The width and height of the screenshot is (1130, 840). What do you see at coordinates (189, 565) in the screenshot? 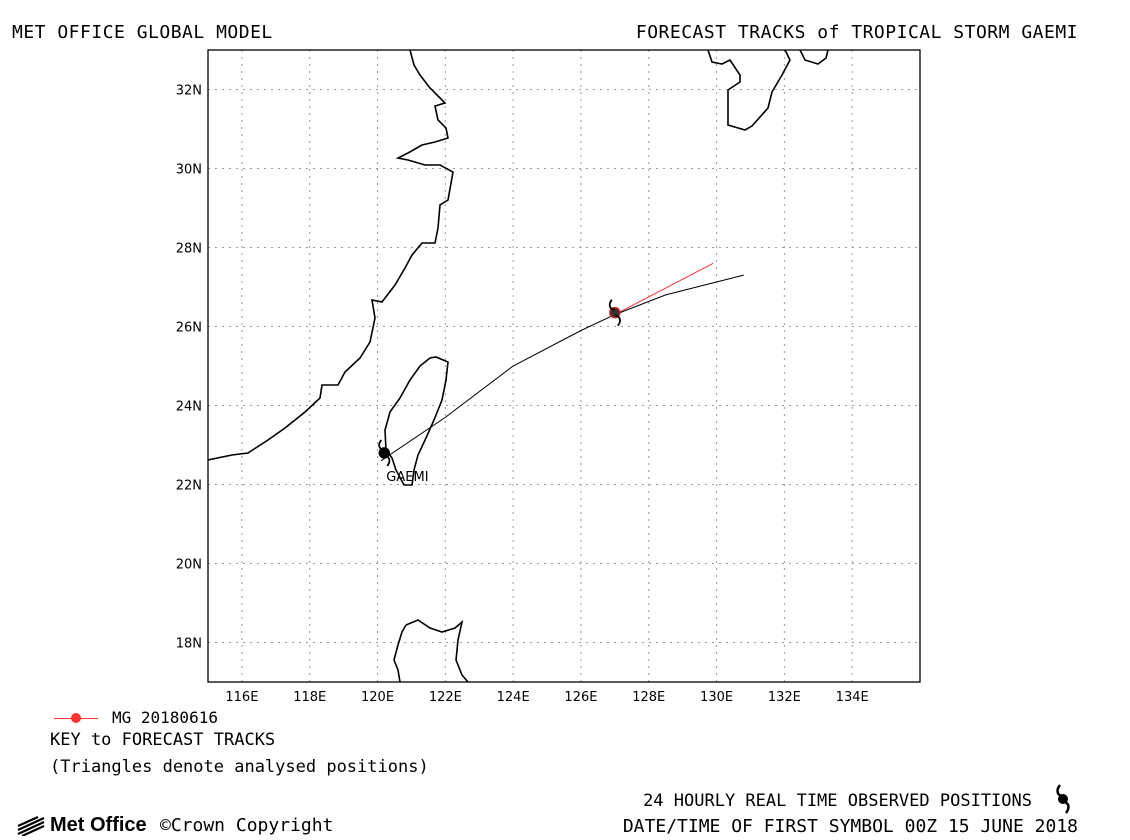
I see `lat-tick-label: 20N` at bounding box center [189, 565].